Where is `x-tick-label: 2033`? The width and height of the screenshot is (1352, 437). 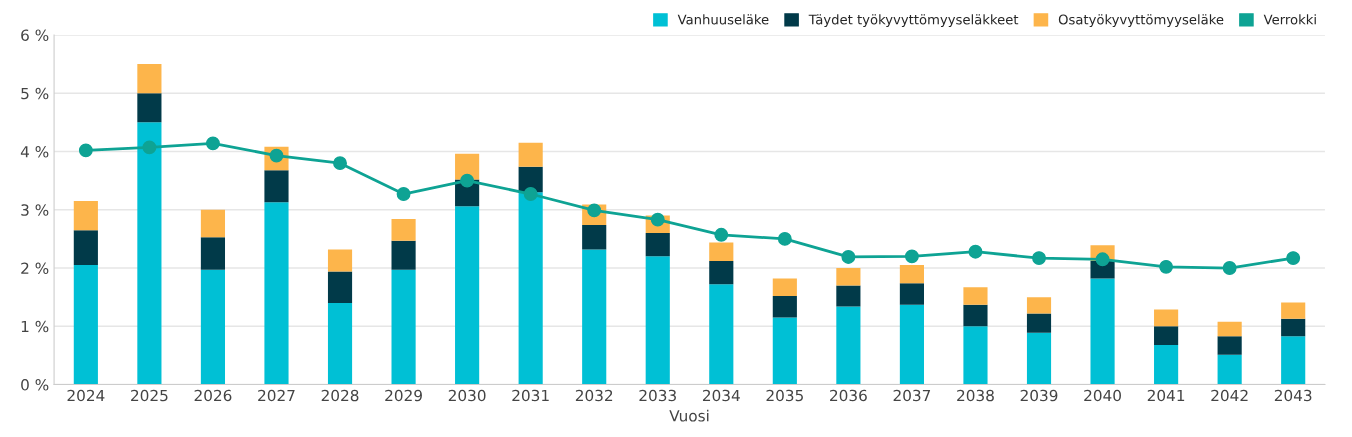
x-tick-label: 2033 is located at coordinates (657, 395).